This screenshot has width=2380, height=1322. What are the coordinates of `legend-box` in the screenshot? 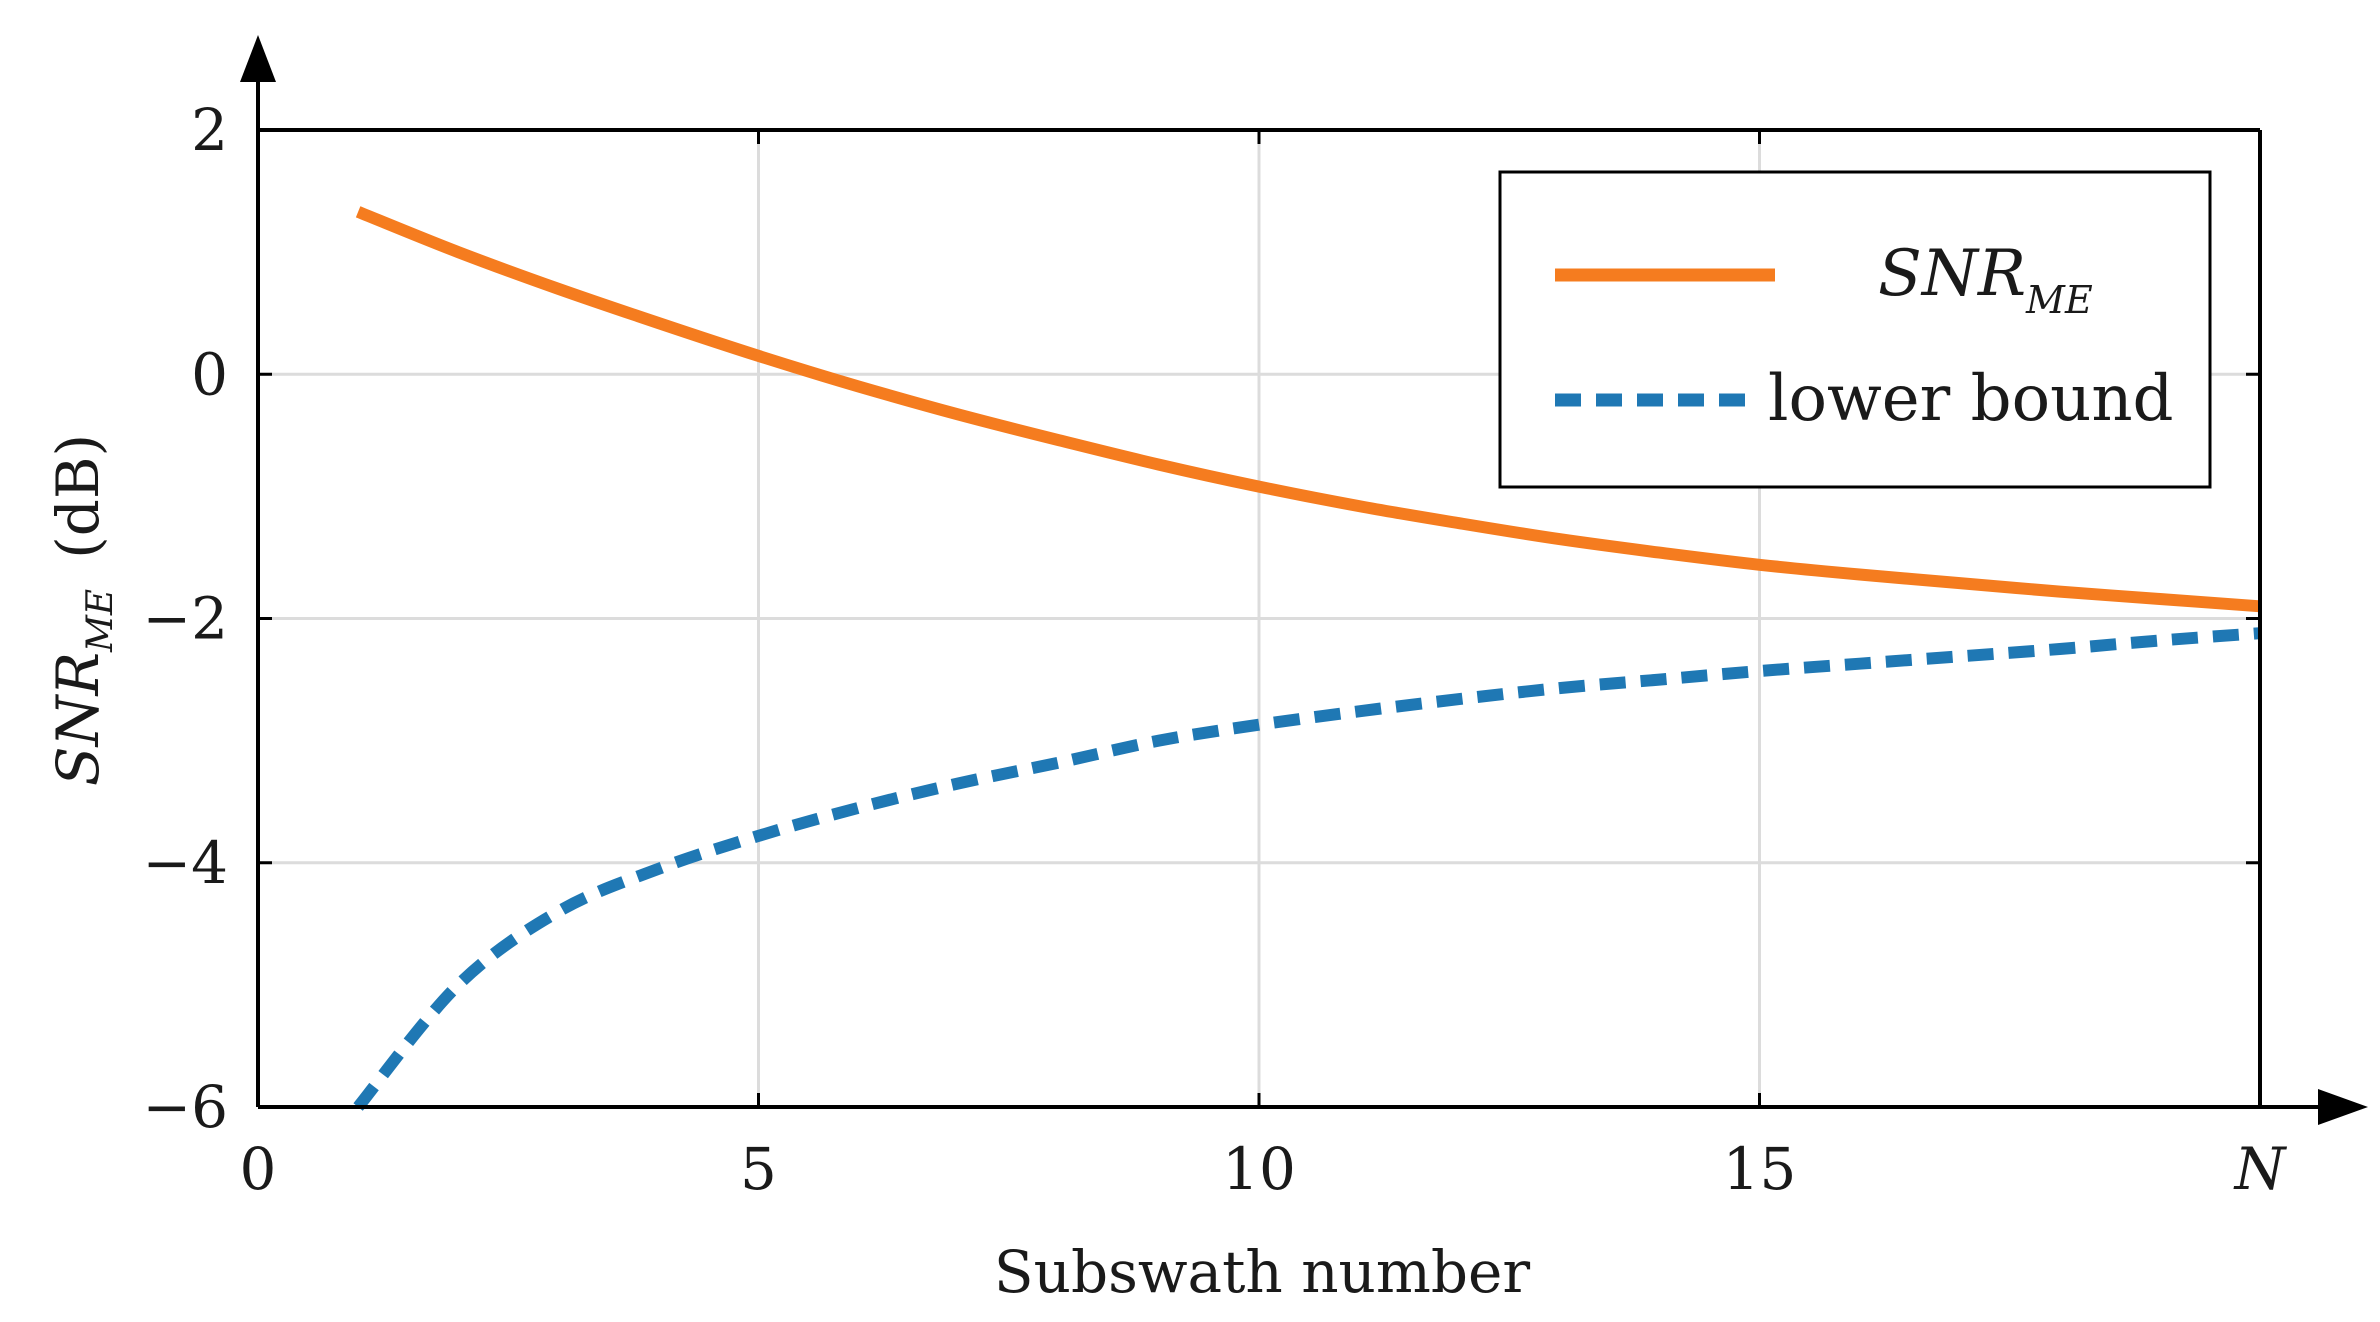 It's located at (1855, 329).